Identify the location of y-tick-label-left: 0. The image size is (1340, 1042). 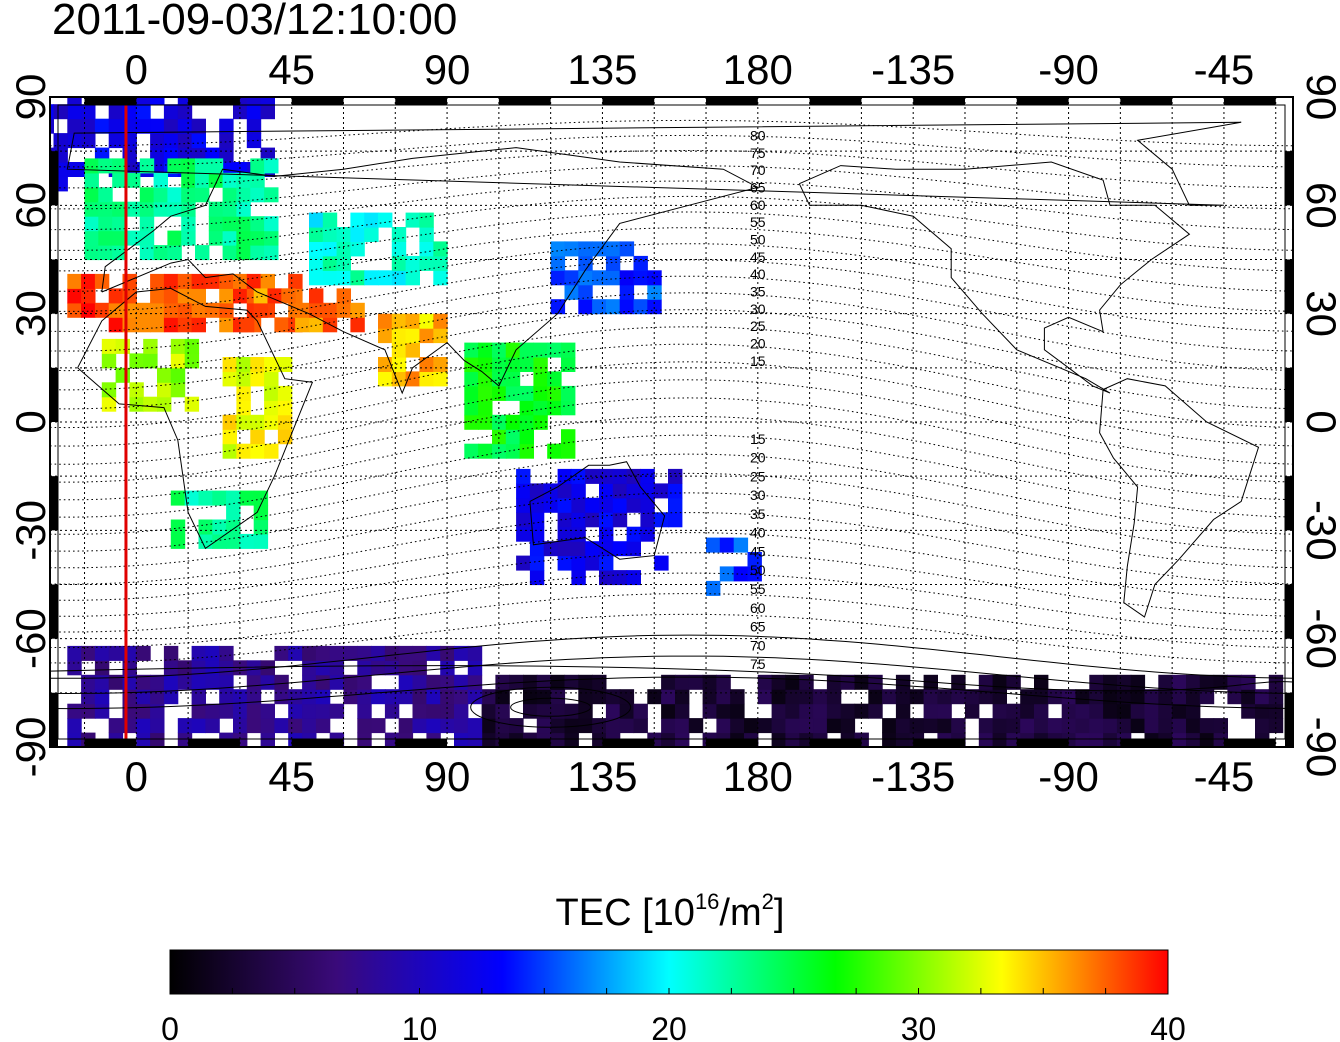
(30, 421).